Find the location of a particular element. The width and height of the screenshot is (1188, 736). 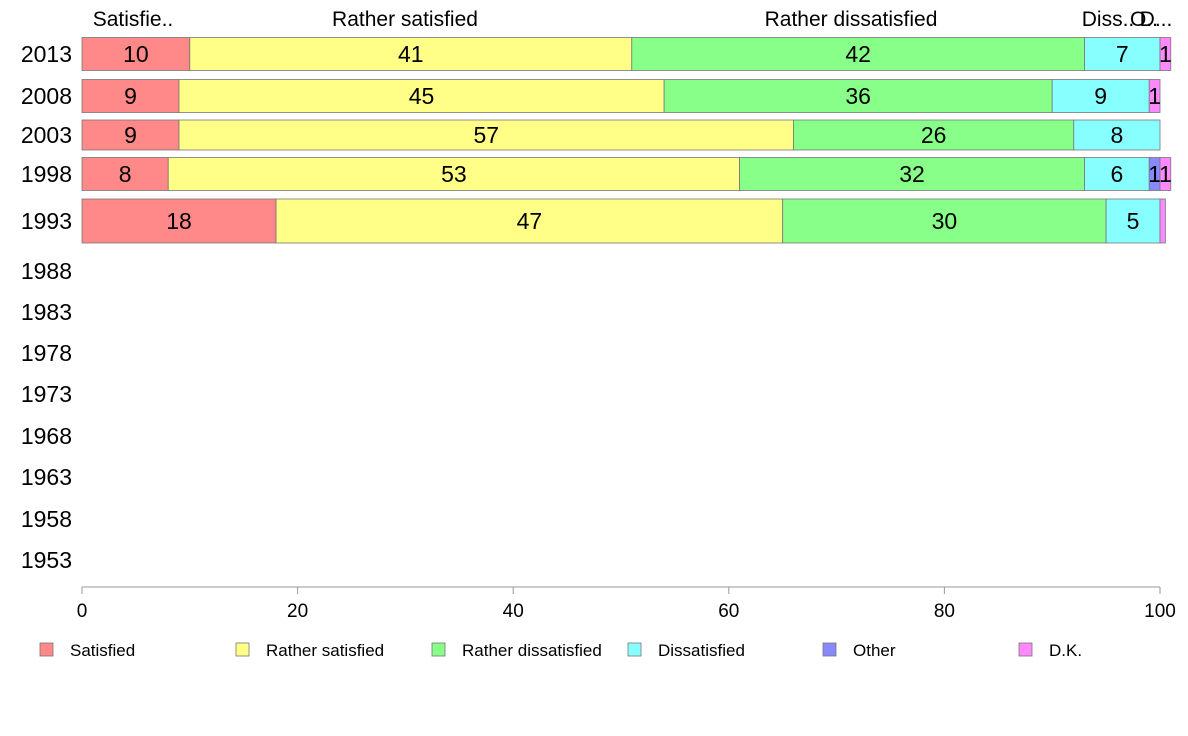

data-label: 41 is located at coordinates (411, 54).